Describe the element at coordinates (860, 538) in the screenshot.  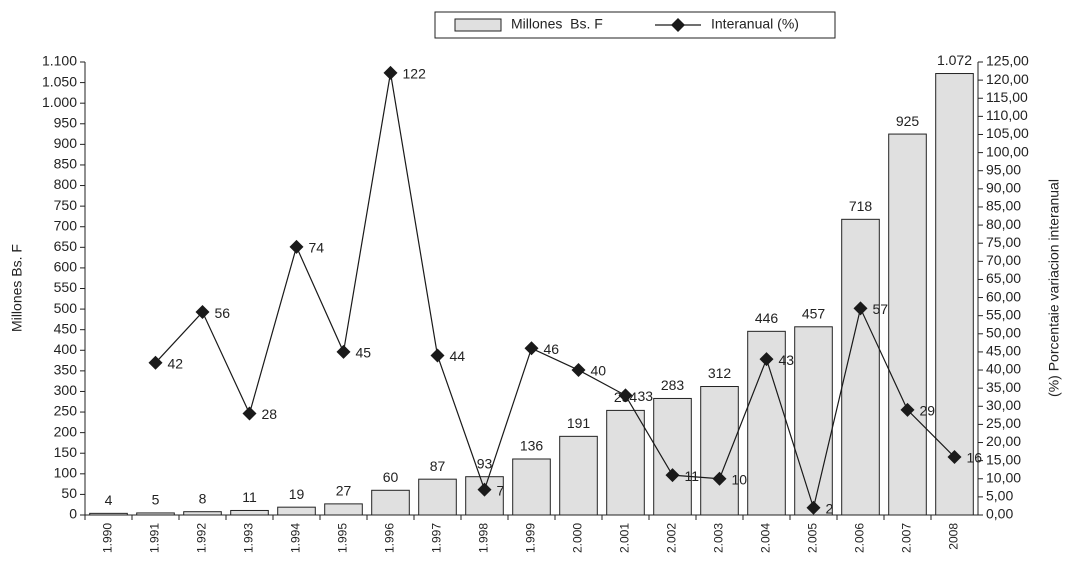
I see `x-tick-label: 2.006` at that location.